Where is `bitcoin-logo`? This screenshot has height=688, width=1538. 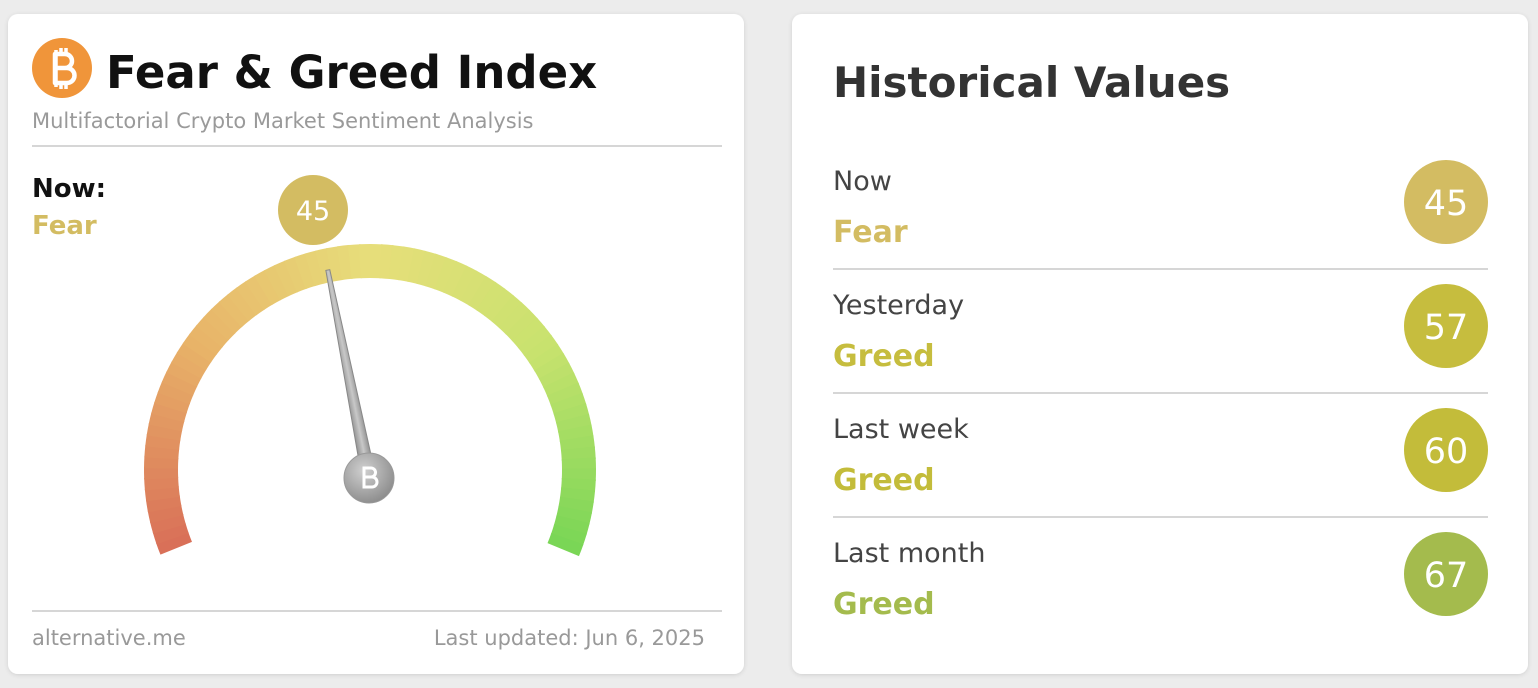
bitcoin-logo is located at coordinates (62, 68).